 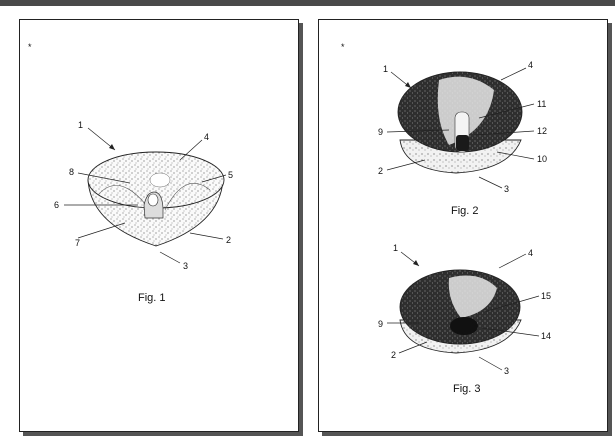 I want to click on figure-caption: Fig. 2, so click(x=465, y=211).